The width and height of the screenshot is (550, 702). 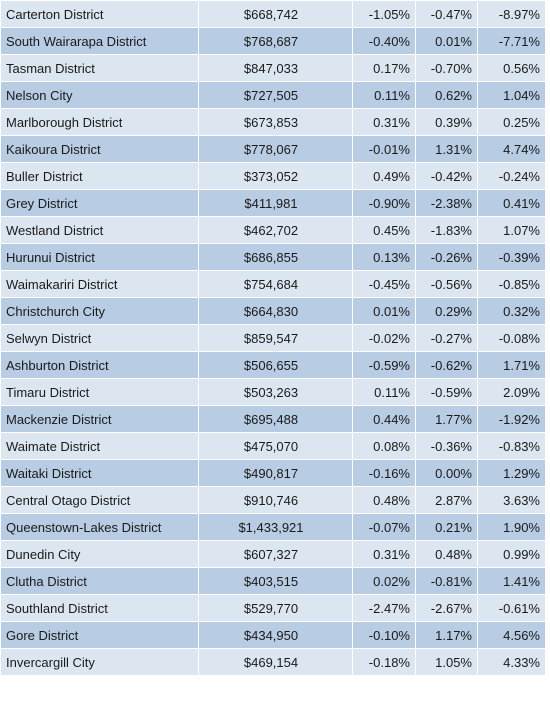 What do you see at coordinates (99, 311) in the screenshot?
I see `district-cell: Christchurch City` at bounding box center [99, 311].